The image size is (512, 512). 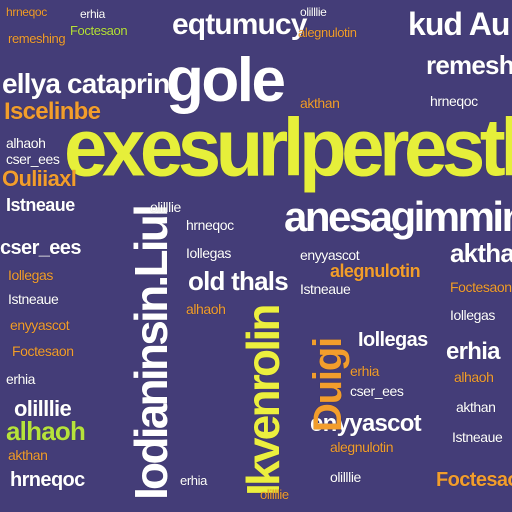 What do you see at coordinates (40, 248) in the screenshot?
I see `word-cser-ees: cser_ees` at bounding box center [40, 248].